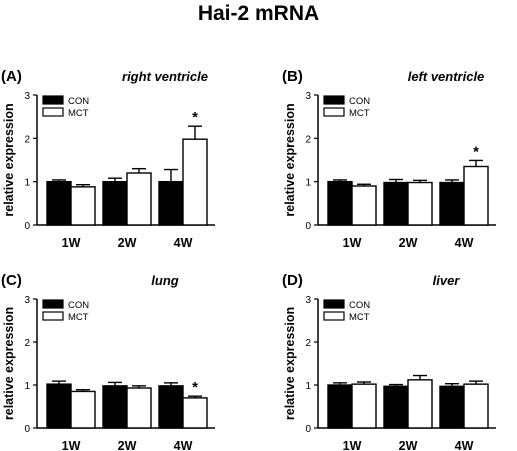 The image size is (517, 451). Describe the element at coordinates (447, 280) in the screenshot. I see `chart-title: liver` at that location.